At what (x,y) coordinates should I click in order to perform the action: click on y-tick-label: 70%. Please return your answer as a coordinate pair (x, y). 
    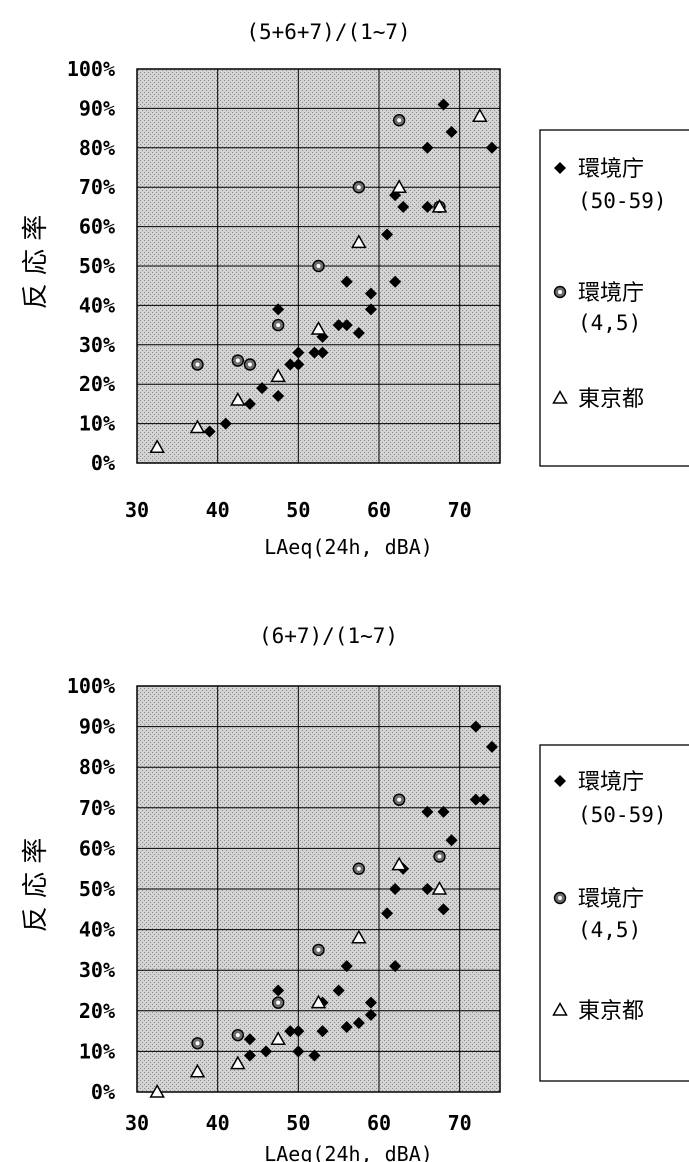
    Looking at the image, I should click on (97, 808).